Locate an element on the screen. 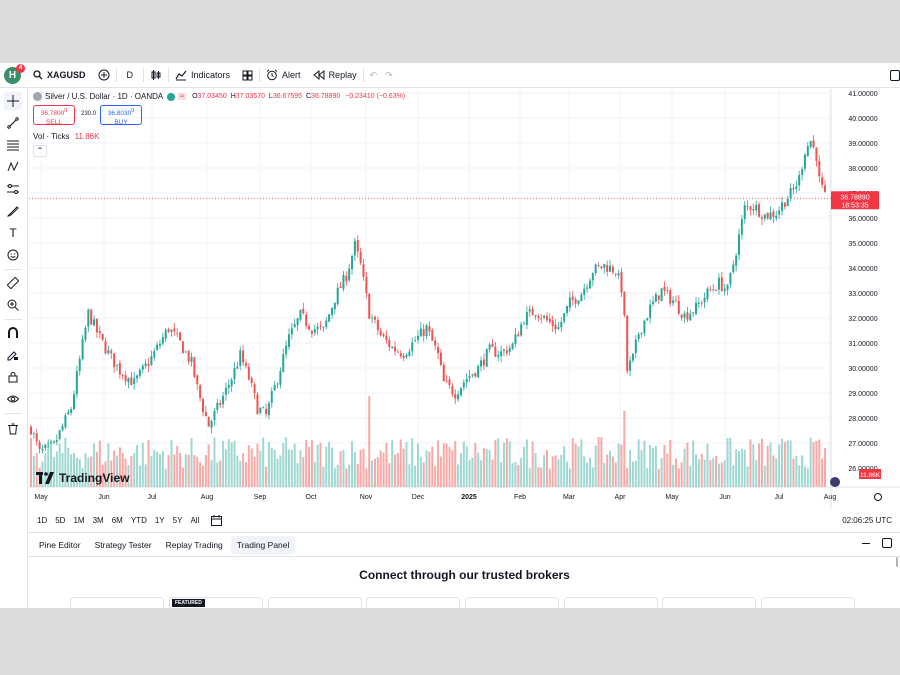 This screenshot has width=900, height=675. alert-button: Alert is located at coordinates (283, 75).